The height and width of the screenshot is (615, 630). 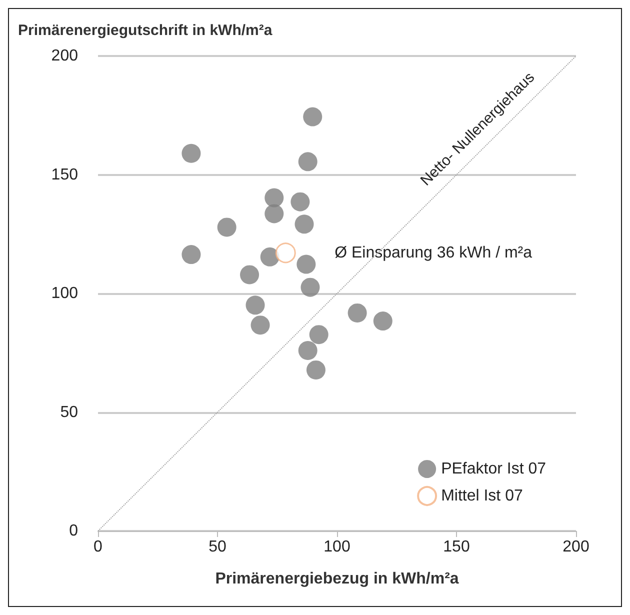 What do you see at coordinates (64, 56) in the screenshot?
I see `y-tick-label: 200` at bounding box center [64, 56].